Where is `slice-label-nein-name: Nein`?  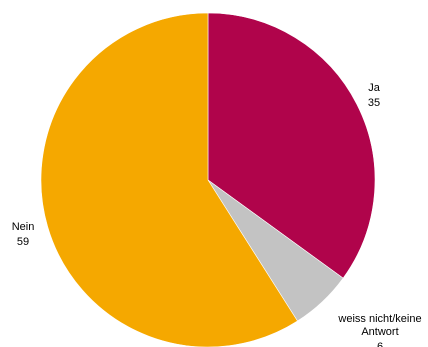 slice-label-nein-name: Nein is located at coordinates (23, 227).